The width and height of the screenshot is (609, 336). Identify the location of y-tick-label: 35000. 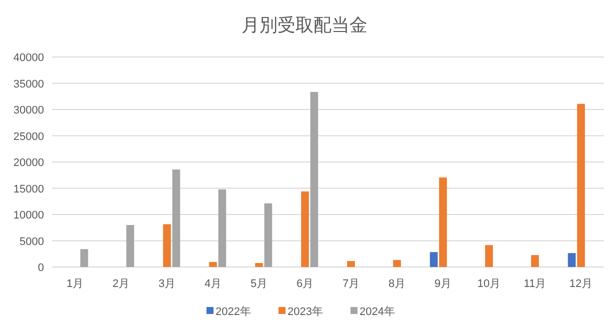
(28, 84).